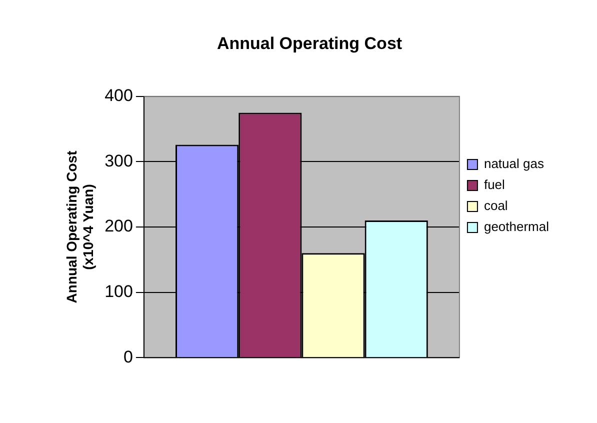 The width and height of the screenshot is (597, 423). I want to click on y-tick-label: 0, so click(128, 356).